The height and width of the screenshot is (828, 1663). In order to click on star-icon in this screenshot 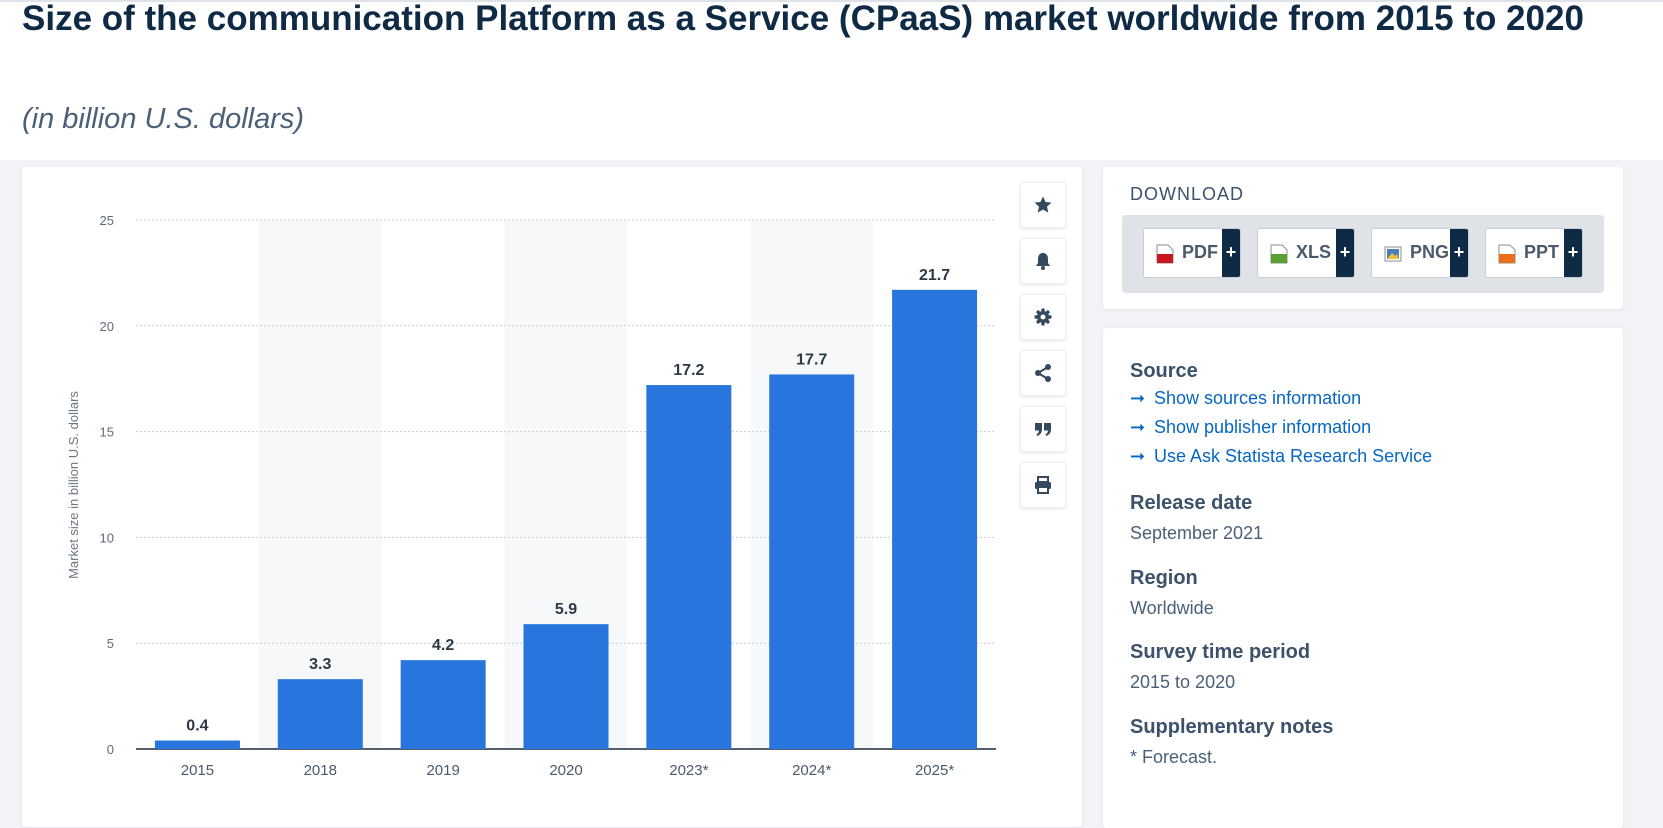, I will do `click(1043, 204)`.